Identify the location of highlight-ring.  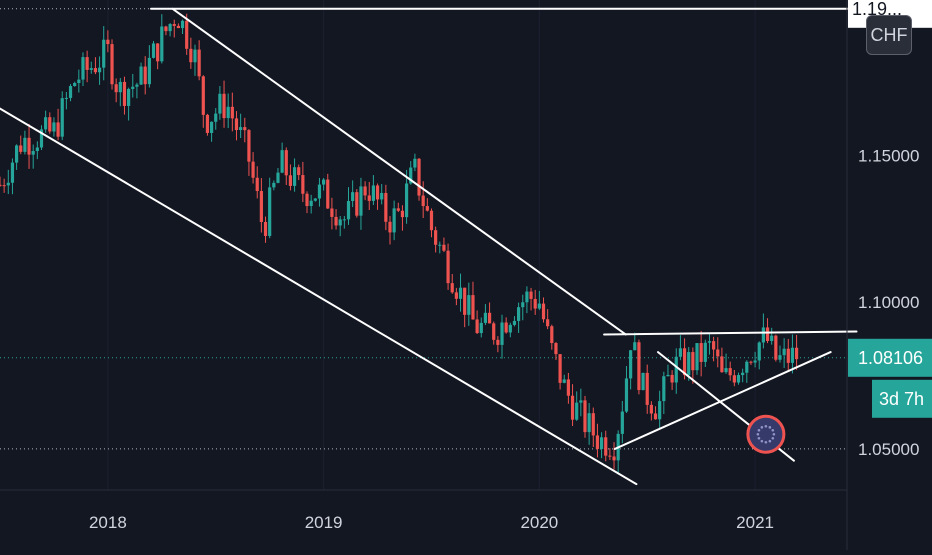
(766, 434).